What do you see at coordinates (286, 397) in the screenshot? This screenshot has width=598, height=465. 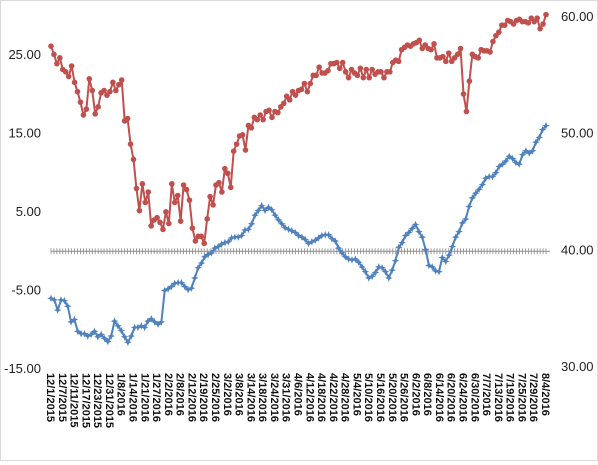 I see `x-tick-label: 3/31/2016` at bounding box center [286, 397].